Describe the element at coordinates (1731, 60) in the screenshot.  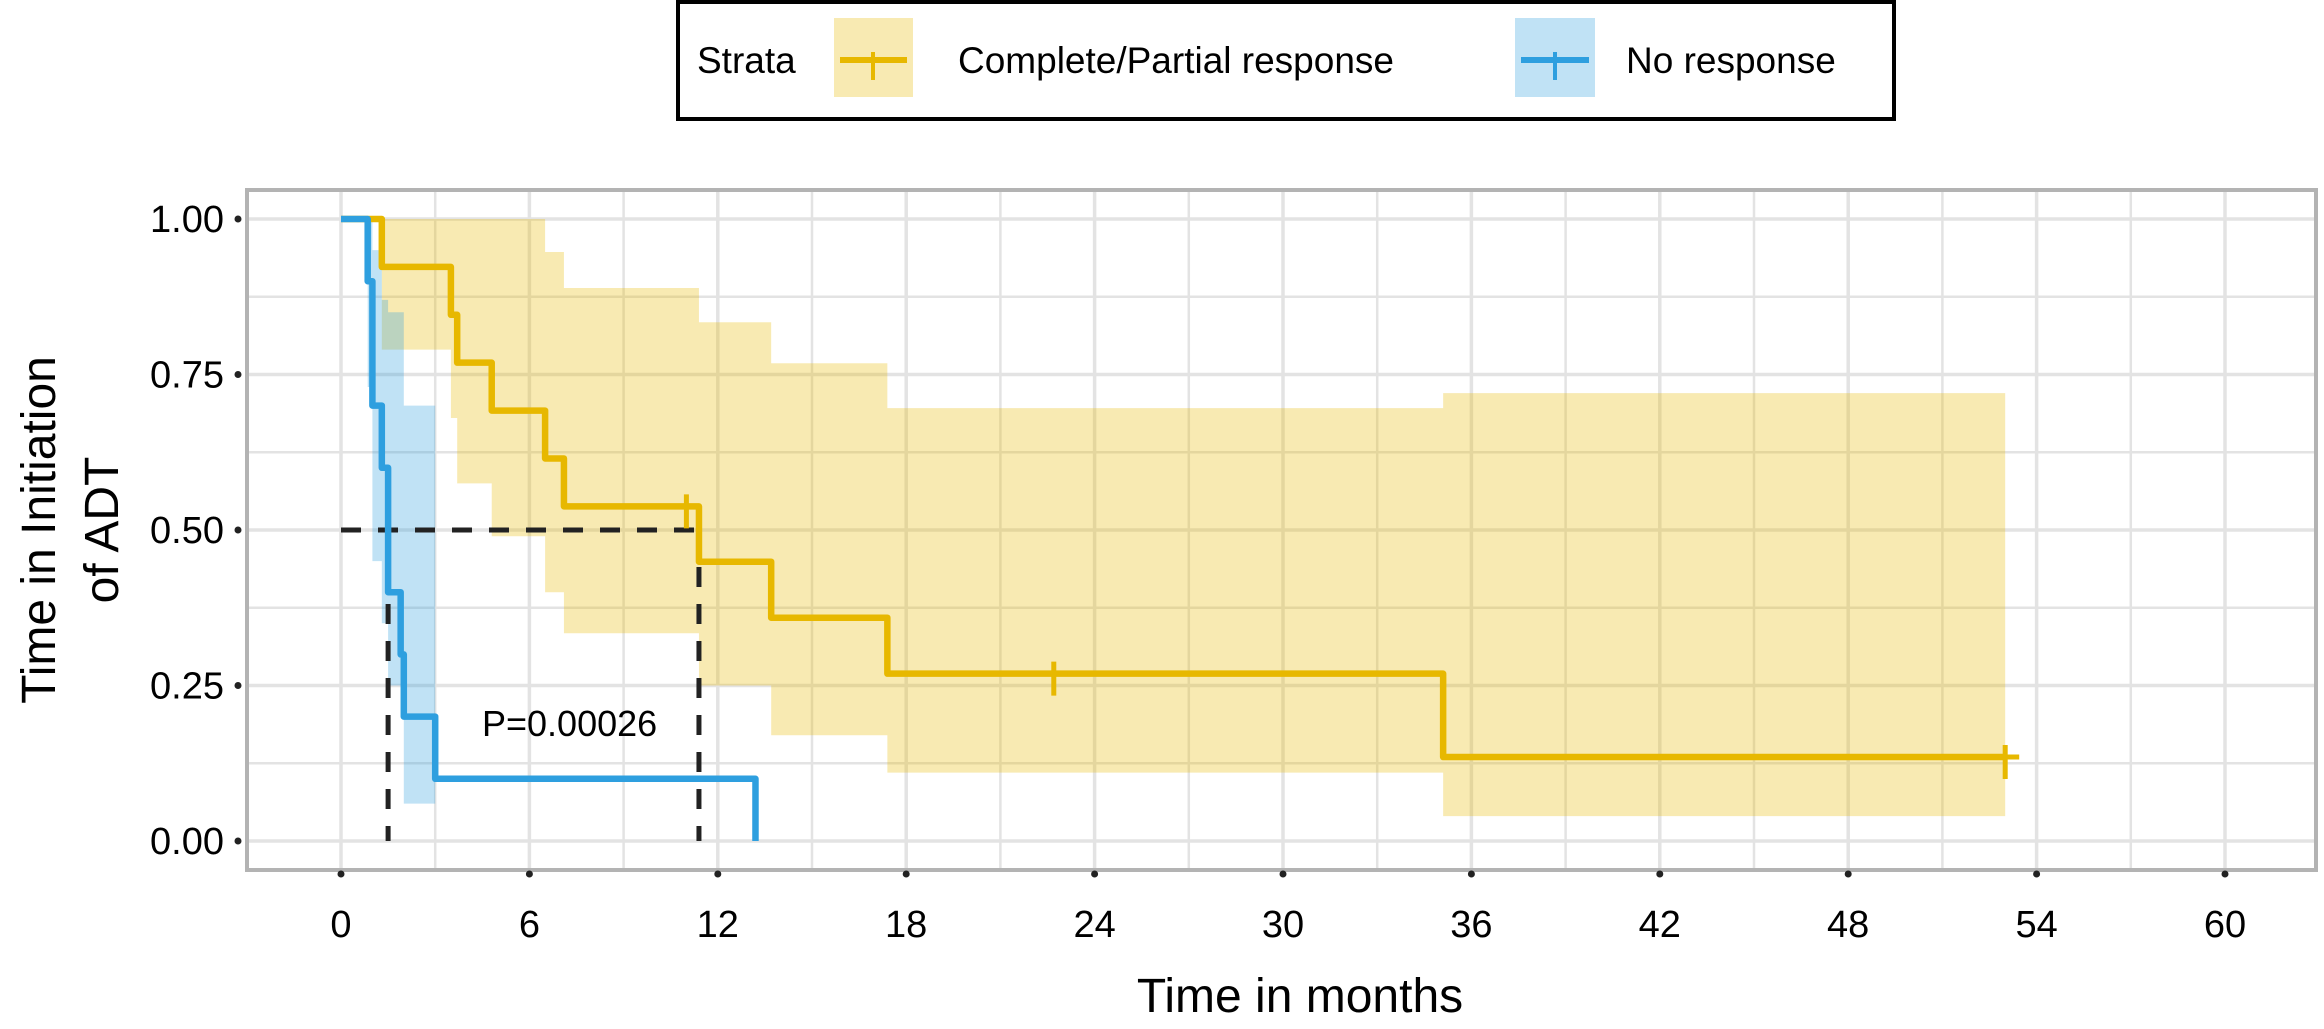
I see `legend-label-no-response: No response` at that location.